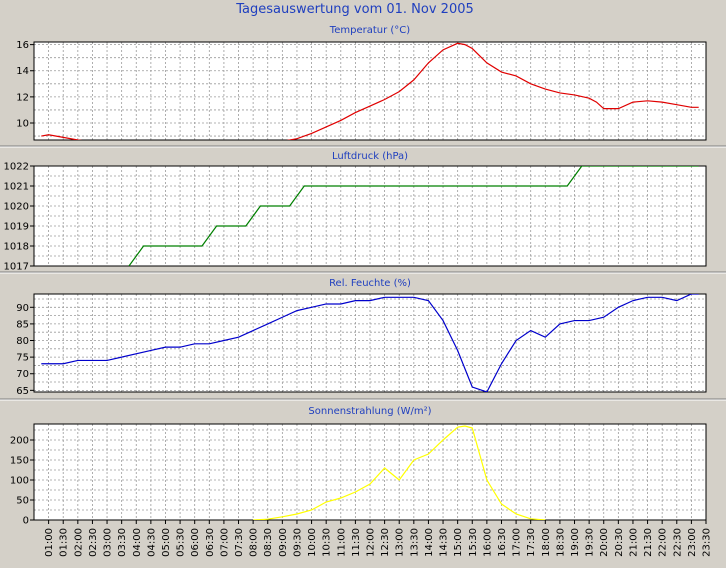  I want to click on x-tick-label: 23:00, so click(692, 542).